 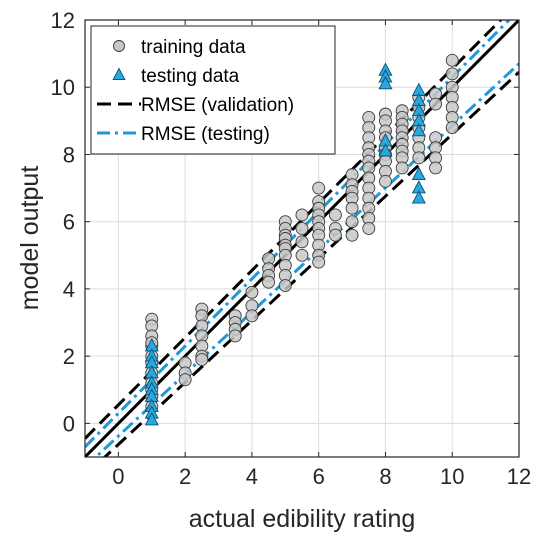 I want to click on y-tick-label: 10, so click(x=63, y=87).